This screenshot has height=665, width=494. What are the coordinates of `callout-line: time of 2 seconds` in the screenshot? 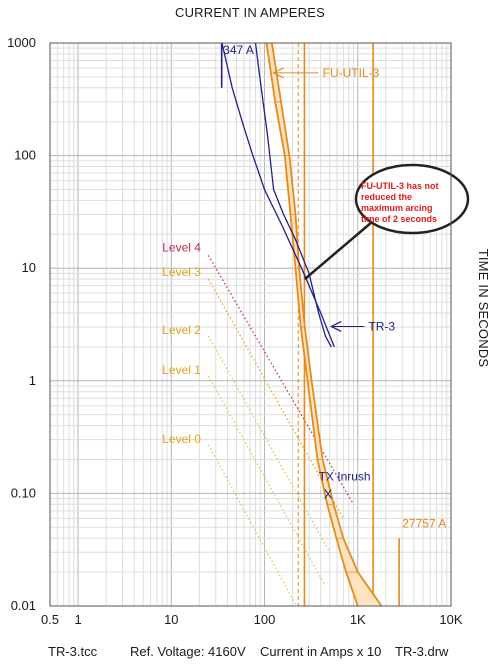 It's located at (399, 219).